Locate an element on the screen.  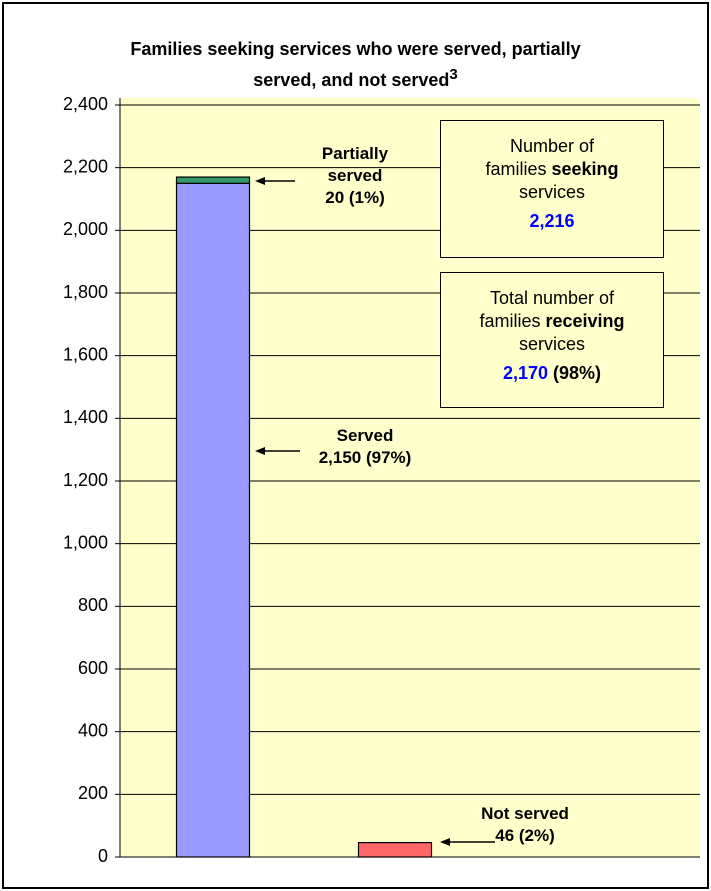
series-name: Served is located at coordinates (365, 435).